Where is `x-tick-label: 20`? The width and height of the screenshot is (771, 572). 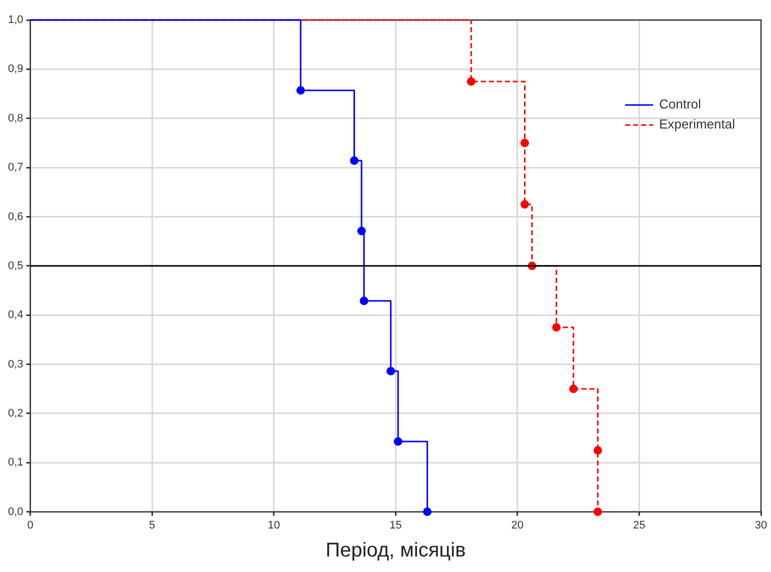 x-tick-label: 20 is located at coordinates (517, 525).